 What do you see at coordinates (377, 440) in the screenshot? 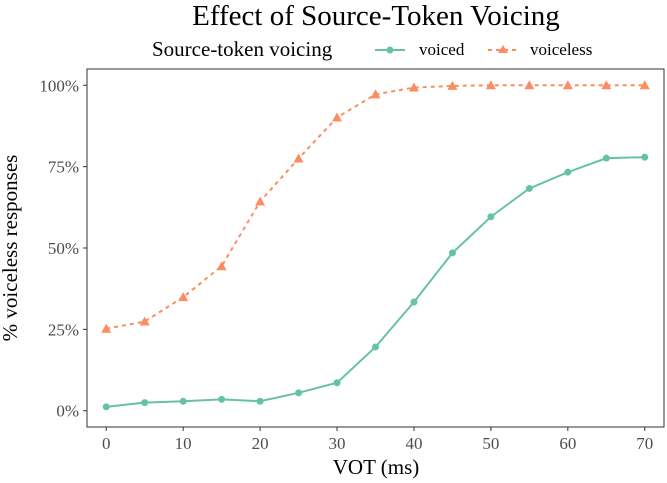
I see `x-axis: 0 10 20 30 40 50 60 70` at bounding box center [377, 440].